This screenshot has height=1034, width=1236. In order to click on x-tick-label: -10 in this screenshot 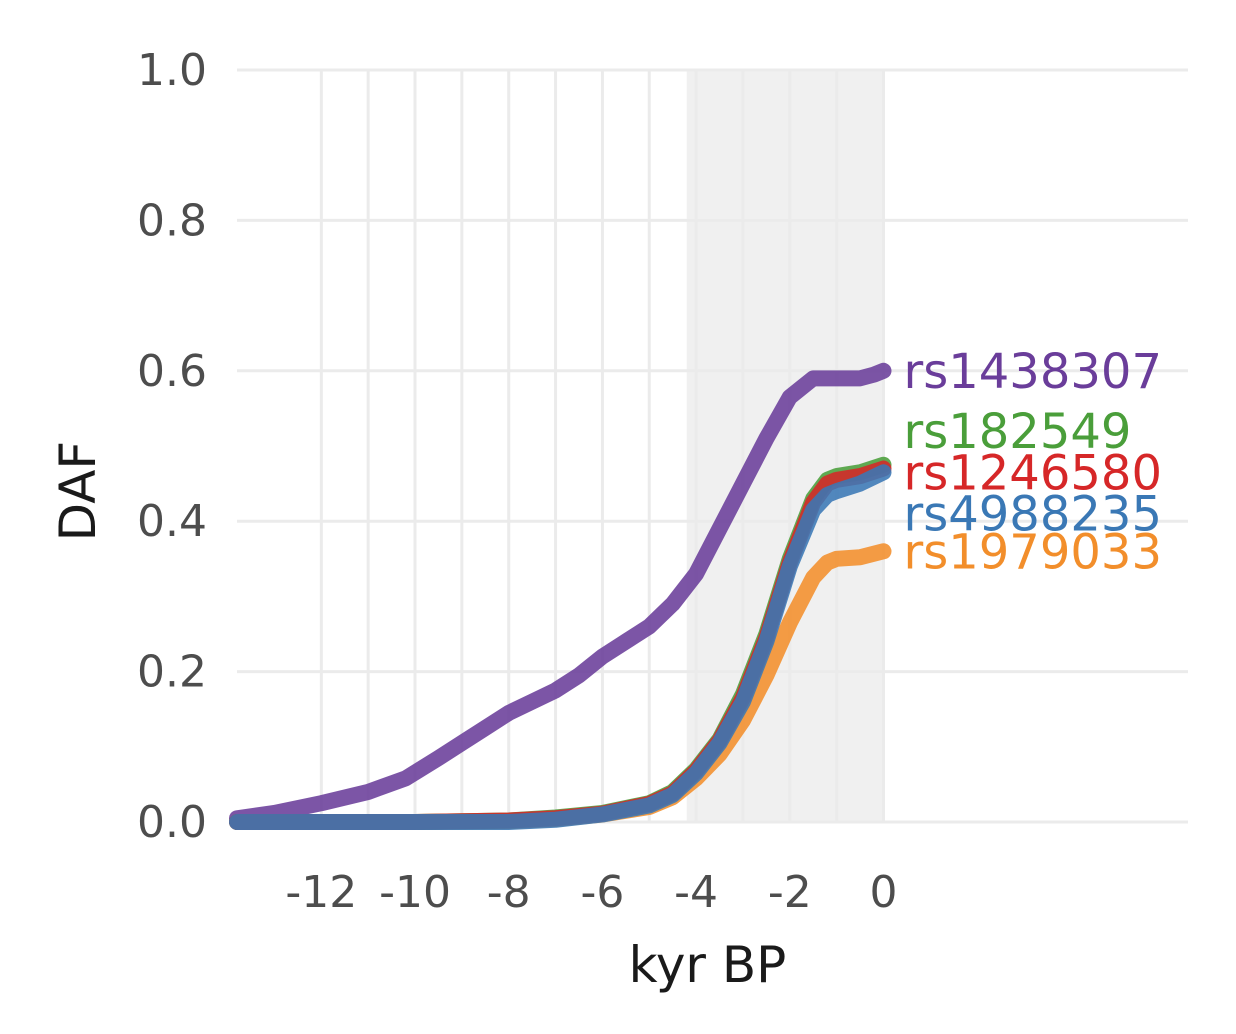, I will do `click(415, 892)`.